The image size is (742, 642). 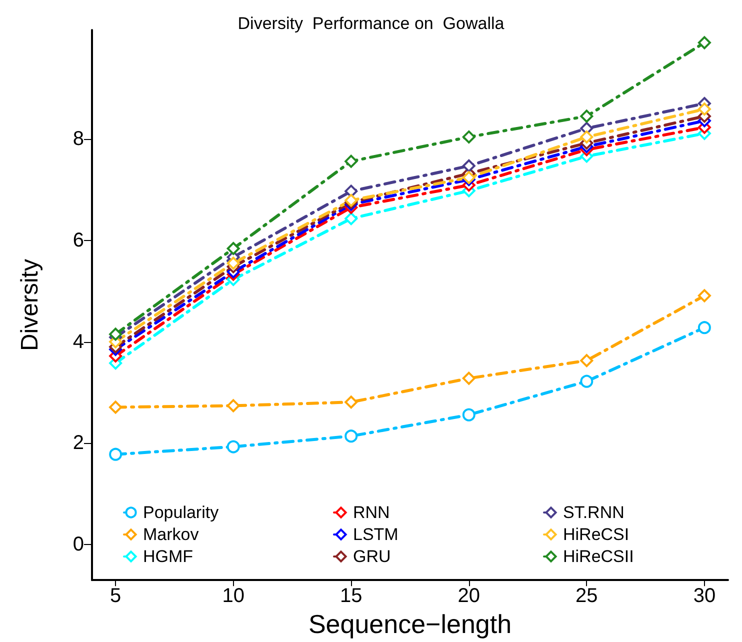 What do you see at coordinates (171, 534) in the screenshot?
I see `legend-label: Markov` at bounding box center [171, 534].